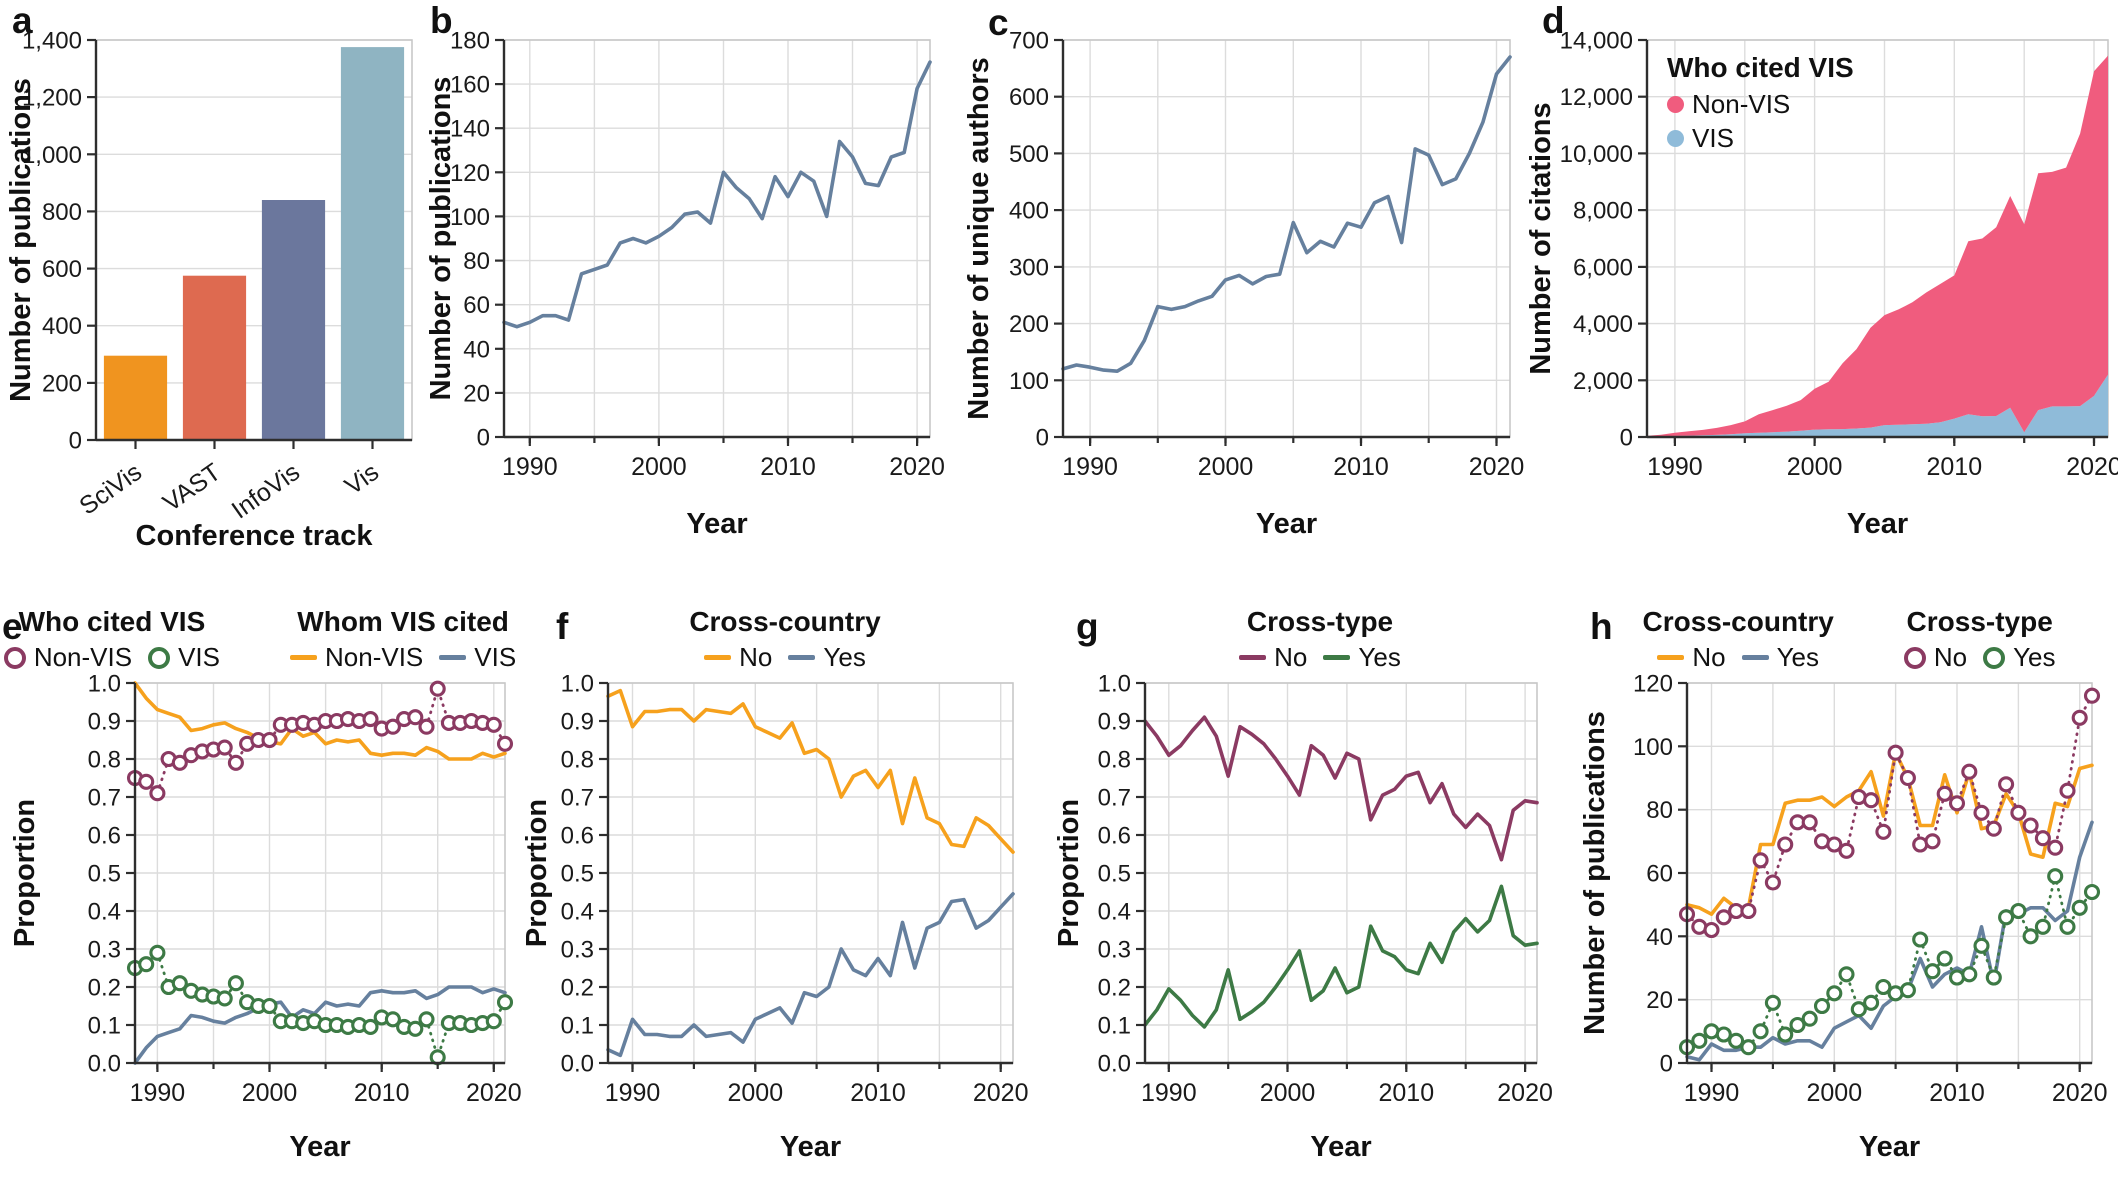  Describe the element at coordinates (403, 621) in the screenshot. I see `legend-title: Whom VIS cited` at that location.